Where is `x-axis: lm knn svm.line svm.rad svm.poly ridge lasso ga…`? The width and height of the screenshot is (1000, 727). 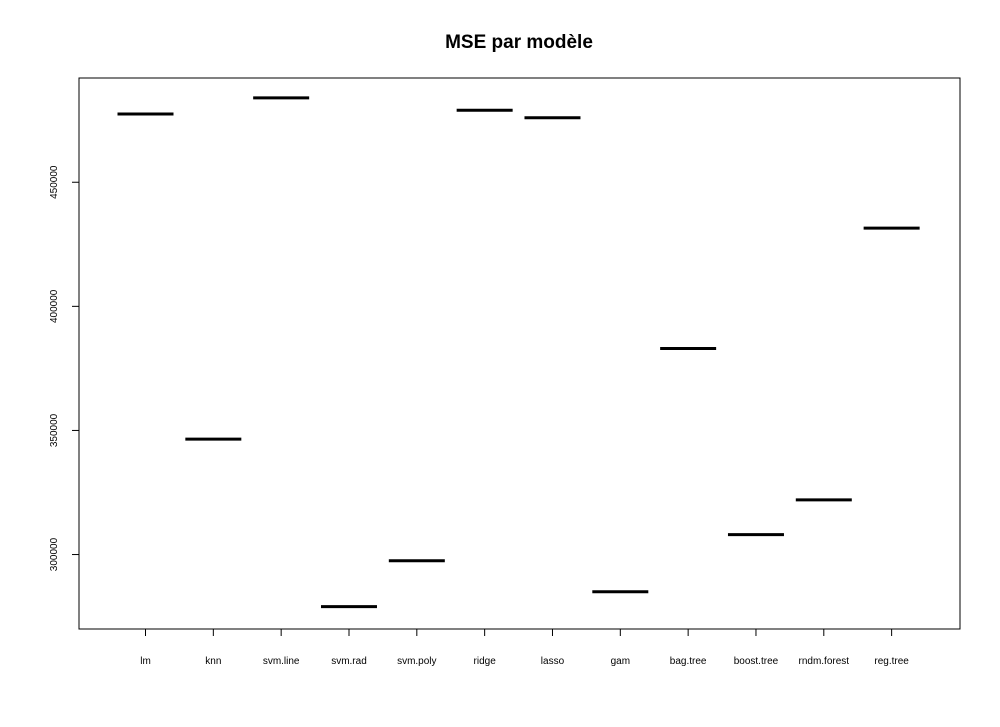
x-axis: lm knn svm.line svm.rad svm.poly ridge lasso ga… is located at coordinates (524, 647).